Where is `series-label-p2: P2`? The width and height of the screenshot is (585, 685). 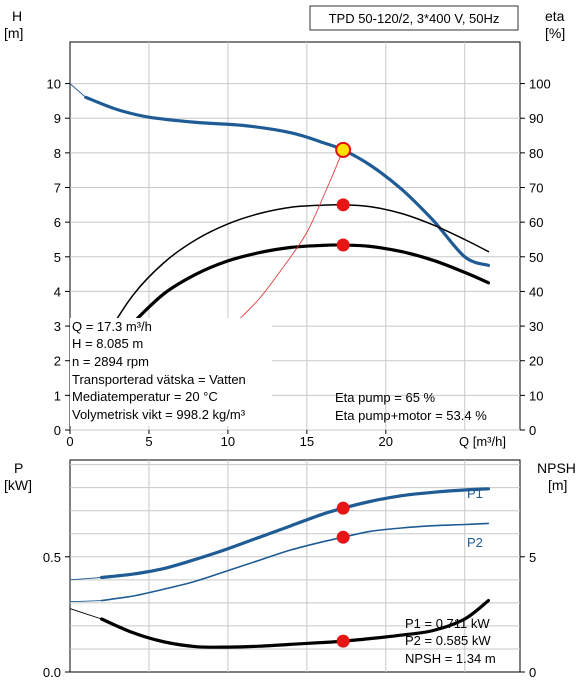 series-label-p2: P2 is located at coordinates (475, 542).